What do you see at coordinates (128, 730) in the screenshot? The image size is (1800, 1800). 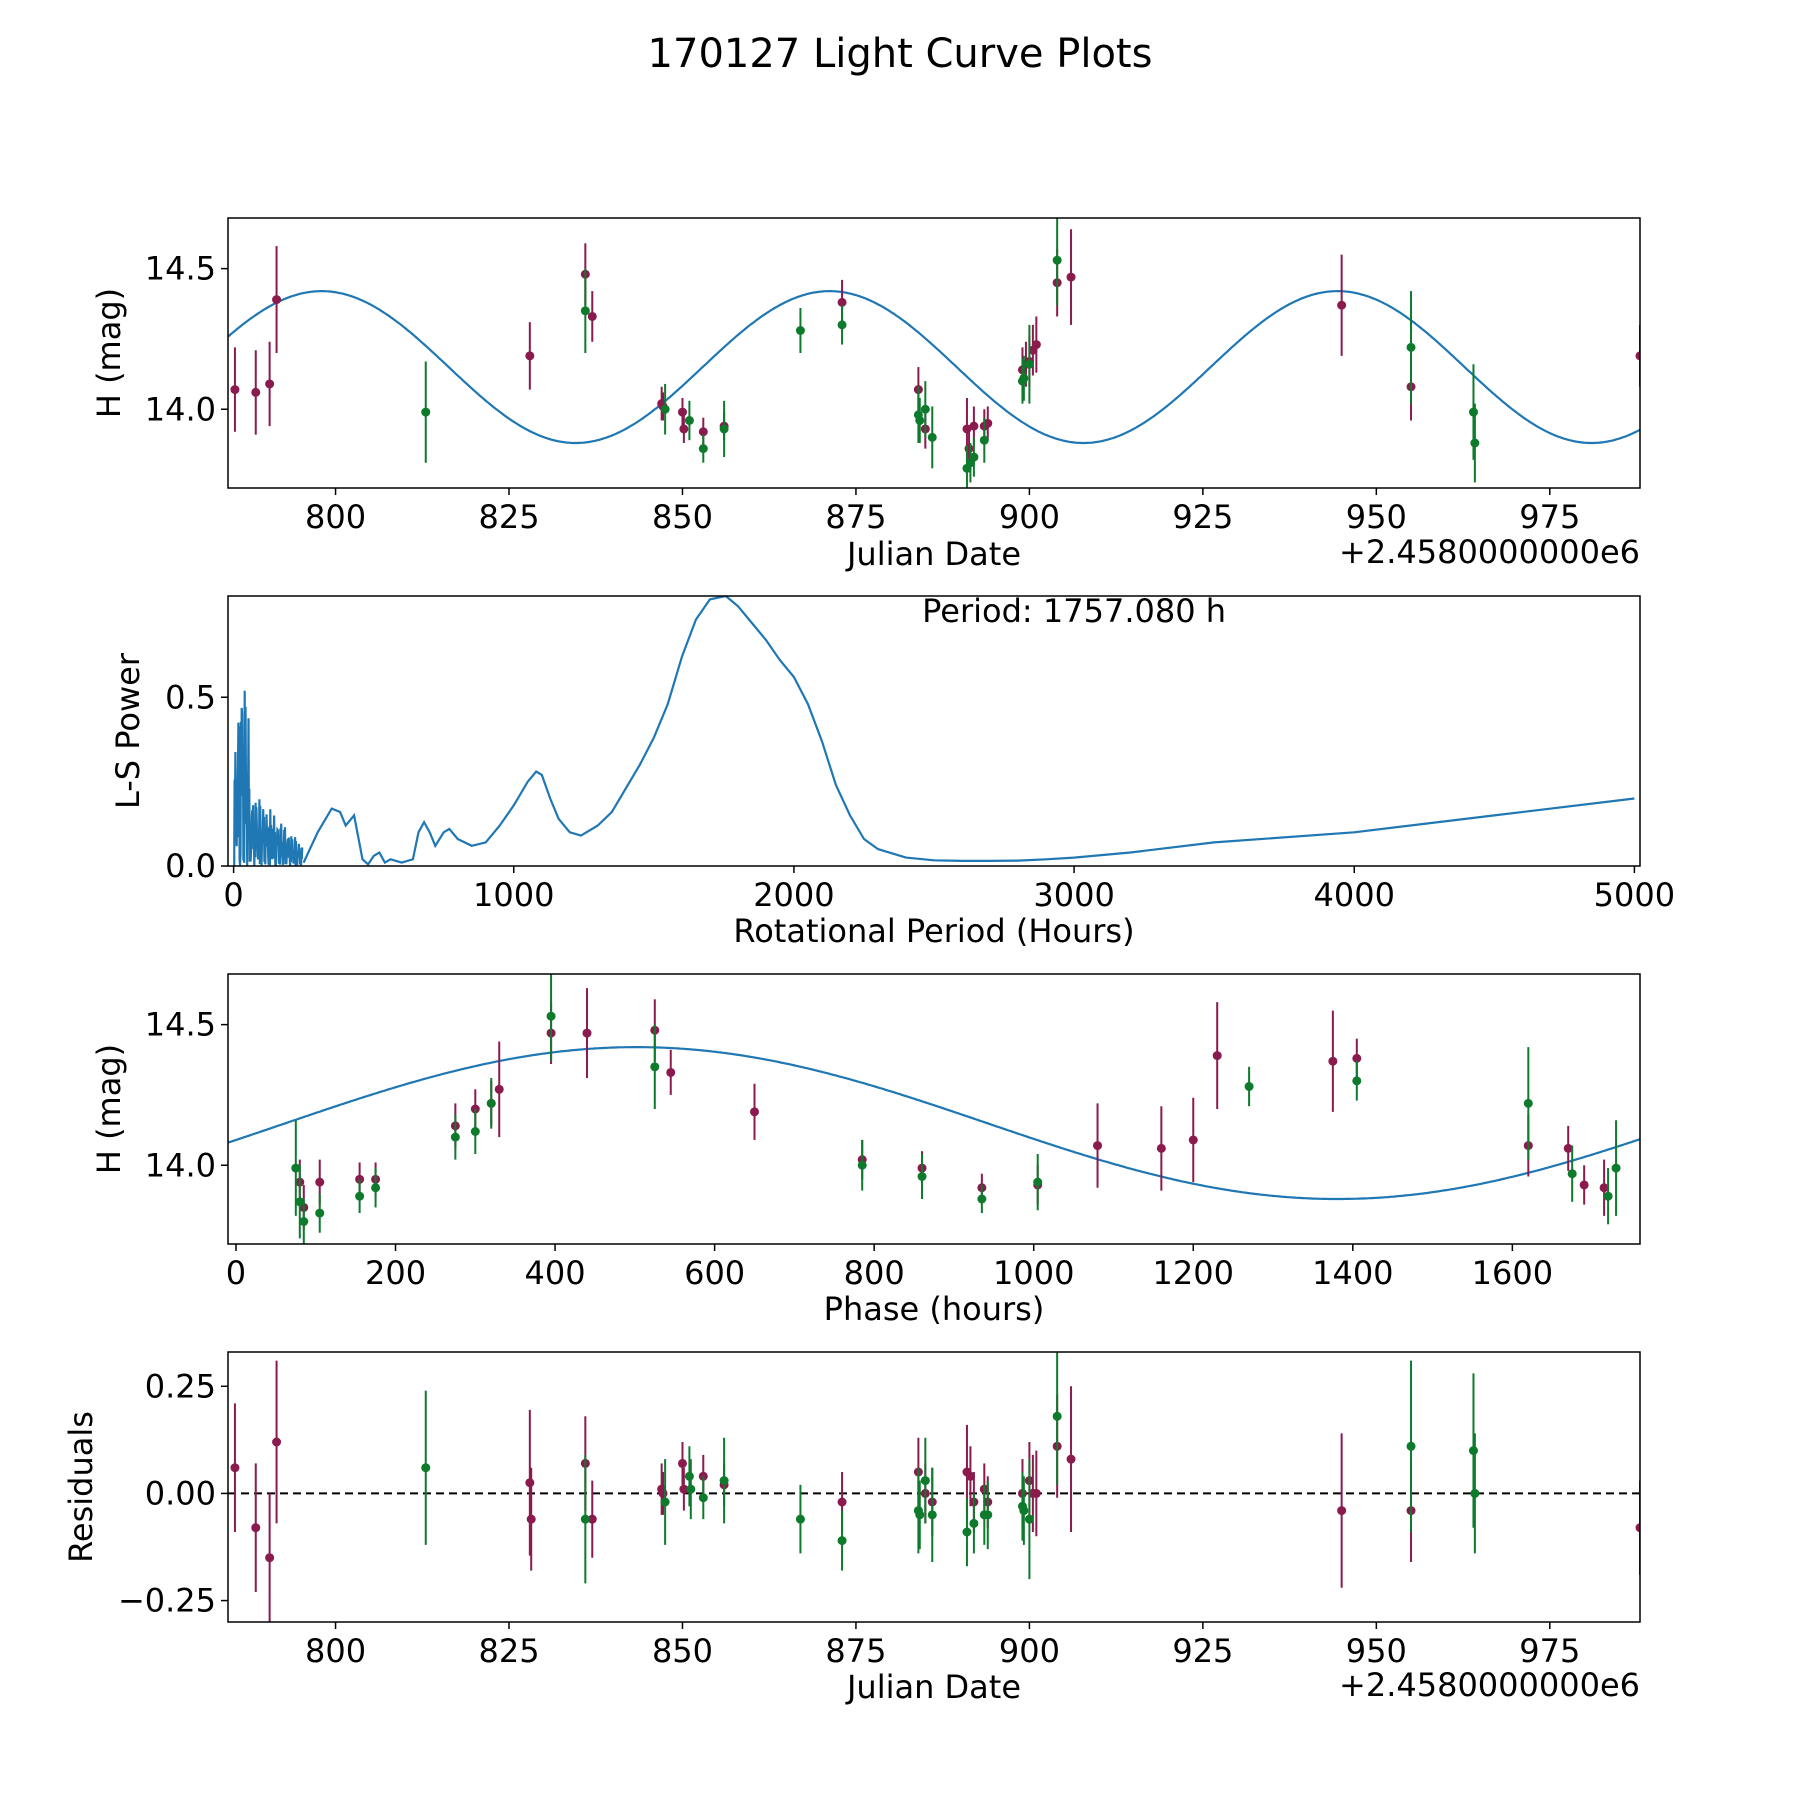 I see `y-axis-label: L-S Power` at bounding box center [128, 730].